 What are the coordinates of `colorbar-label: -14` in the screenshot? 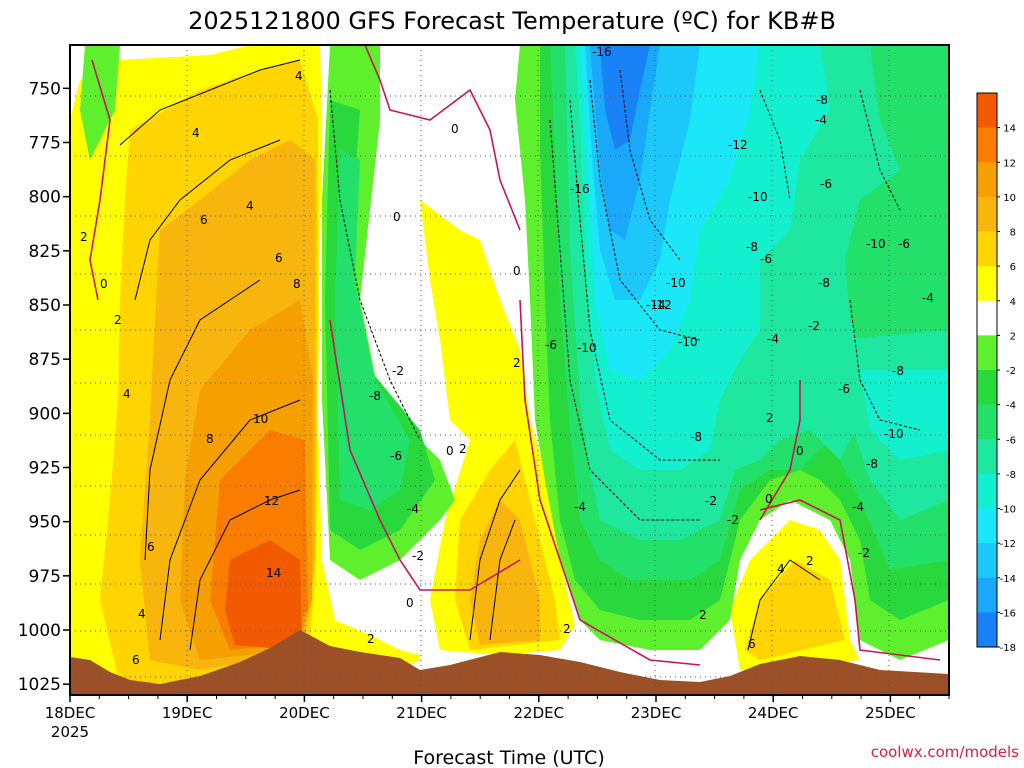 It's located at (1008, 579).